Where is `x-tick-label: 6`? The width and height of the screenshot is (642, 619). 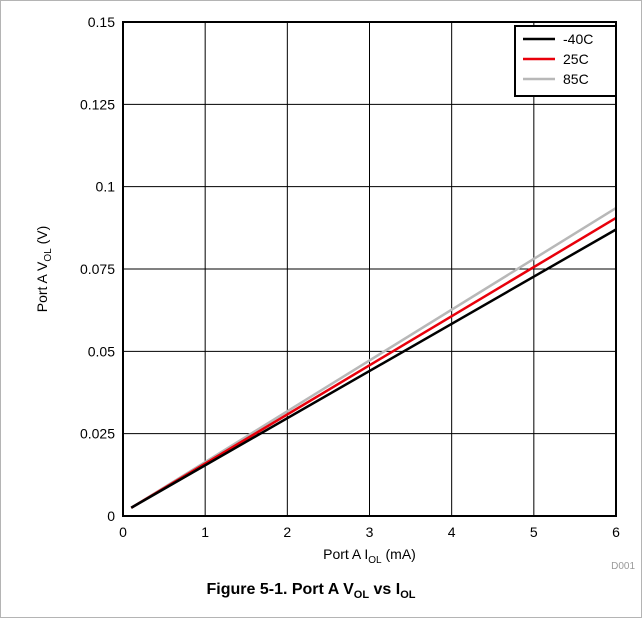
x-tick-label: 6 is located at coordinates (616, 532).